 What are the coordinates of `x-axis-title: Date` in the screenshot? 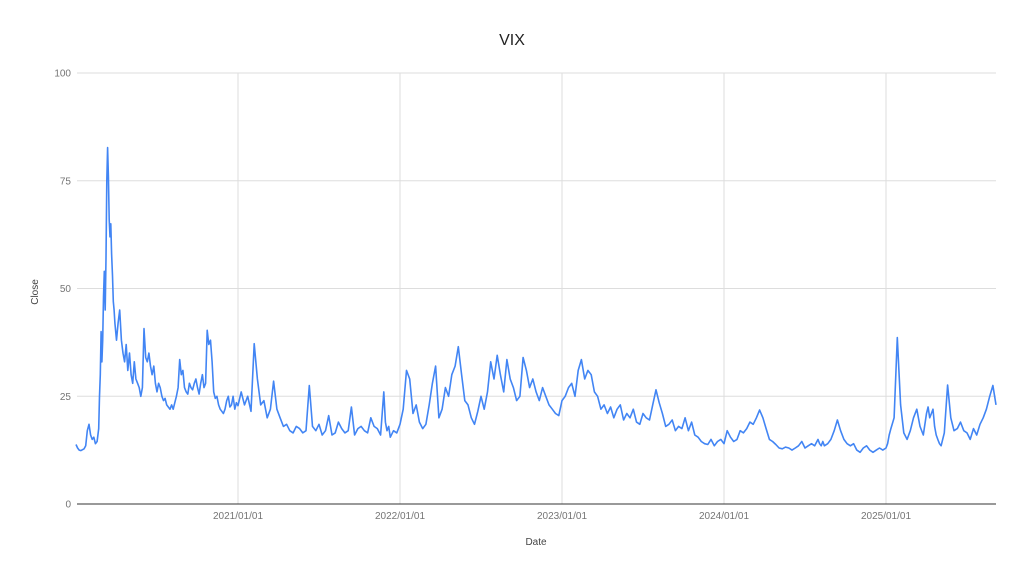 It's located at (536, 542).